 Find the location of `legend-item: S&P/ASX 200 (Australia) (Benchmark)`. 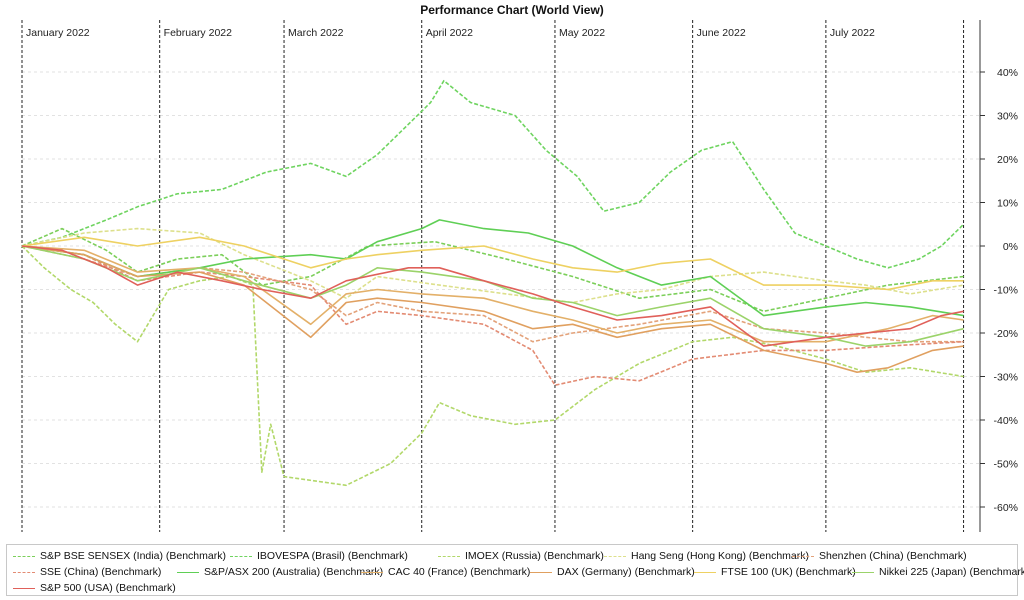

legend-item: S&P/ASX 200 (Australia) (Benchmark) is located at coordinates (280, 572).